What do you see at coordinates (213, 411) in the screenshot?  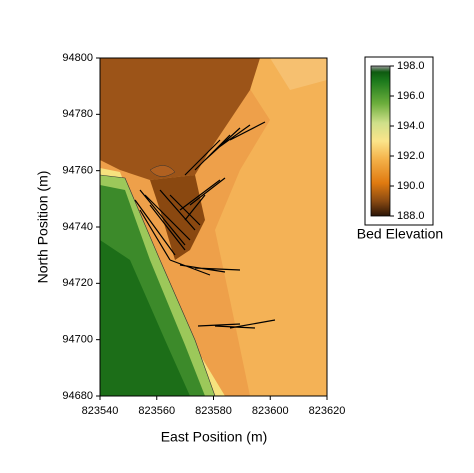 I see `x-tick-label: 823580` at bounding box center [213, 411].